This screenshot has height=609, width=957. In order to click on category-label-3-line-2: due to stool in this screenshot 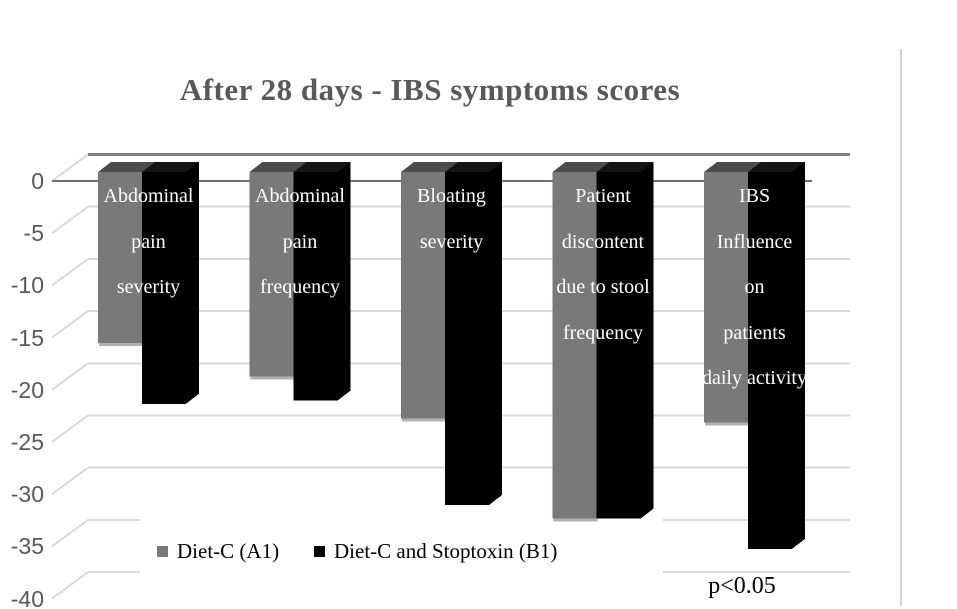, I will do `click(603, 287)`.